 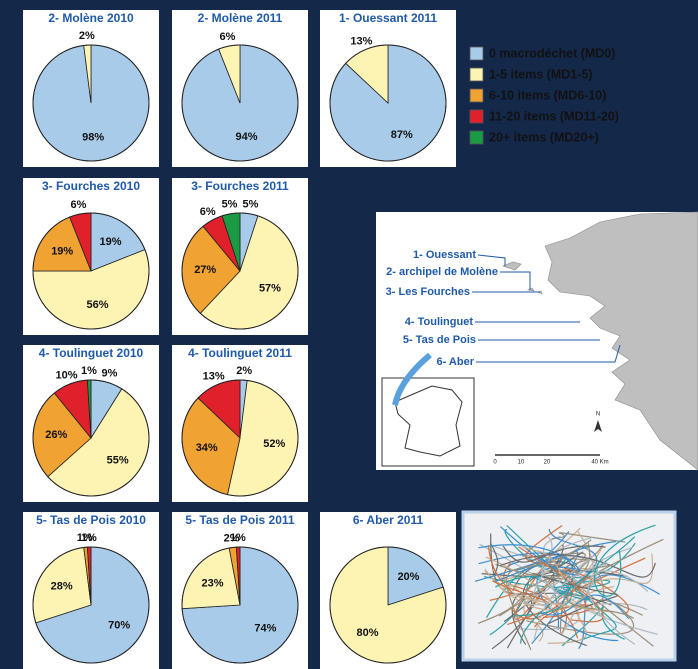 What do you see at coordinates (91, 520) in the screenshot?
I see `pie-title: 5- Tas de Pois 2010` at bounding box center [91, 520].